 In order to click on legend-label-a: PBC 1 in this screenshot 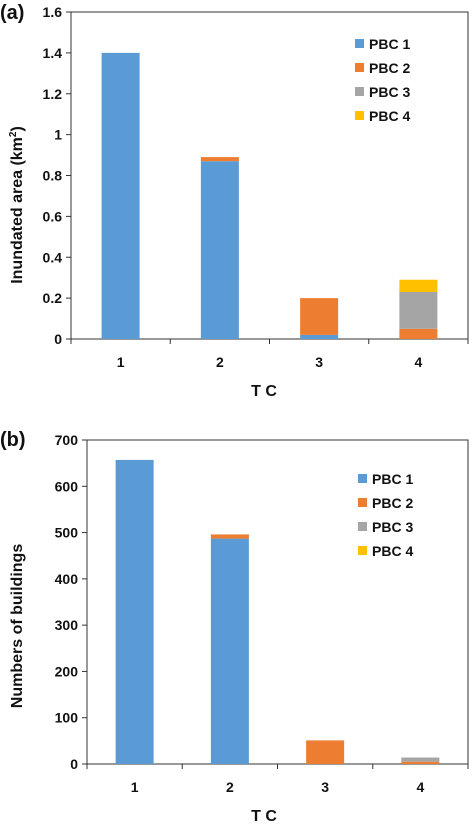, I will do `click(389, 44)`.